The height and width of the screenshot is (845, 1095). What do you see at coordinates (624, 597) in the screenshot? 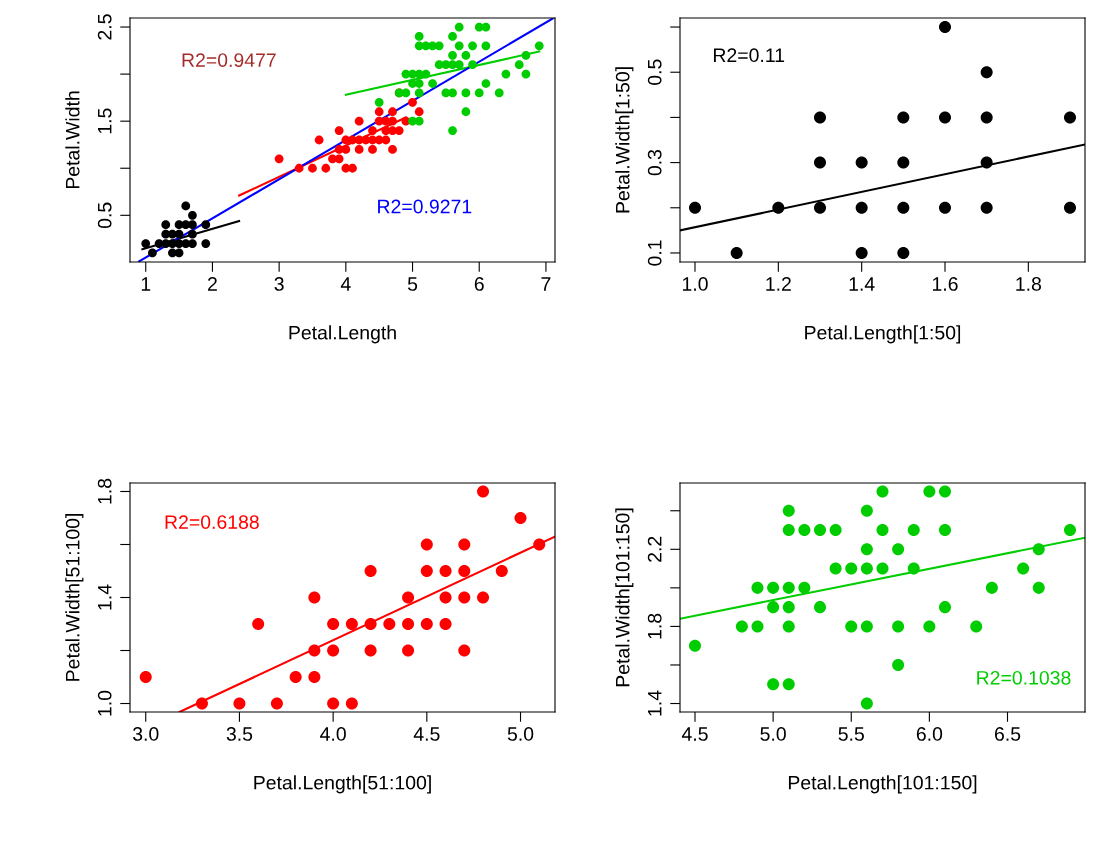
I see `y-axis-title: Petal.Width[101:150]` at bounding box center [624, 597].